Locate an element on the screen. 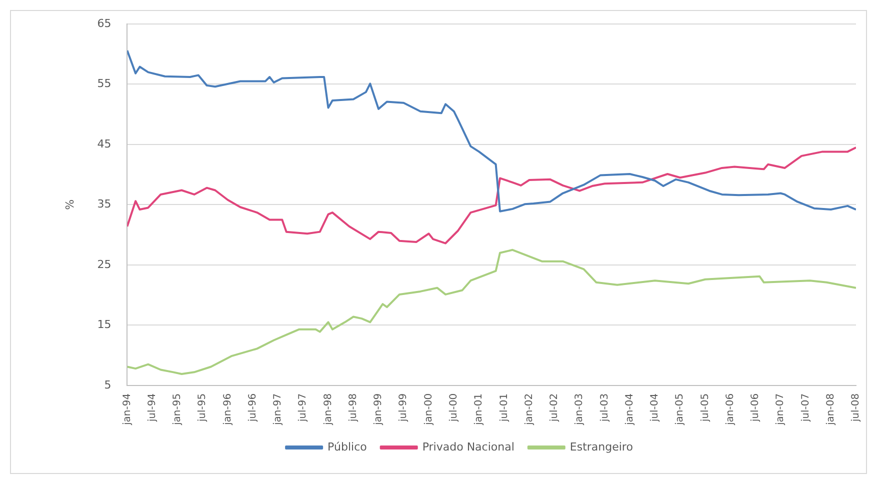  x-tick-label: jan-05 is located at coordinates (680, 409).